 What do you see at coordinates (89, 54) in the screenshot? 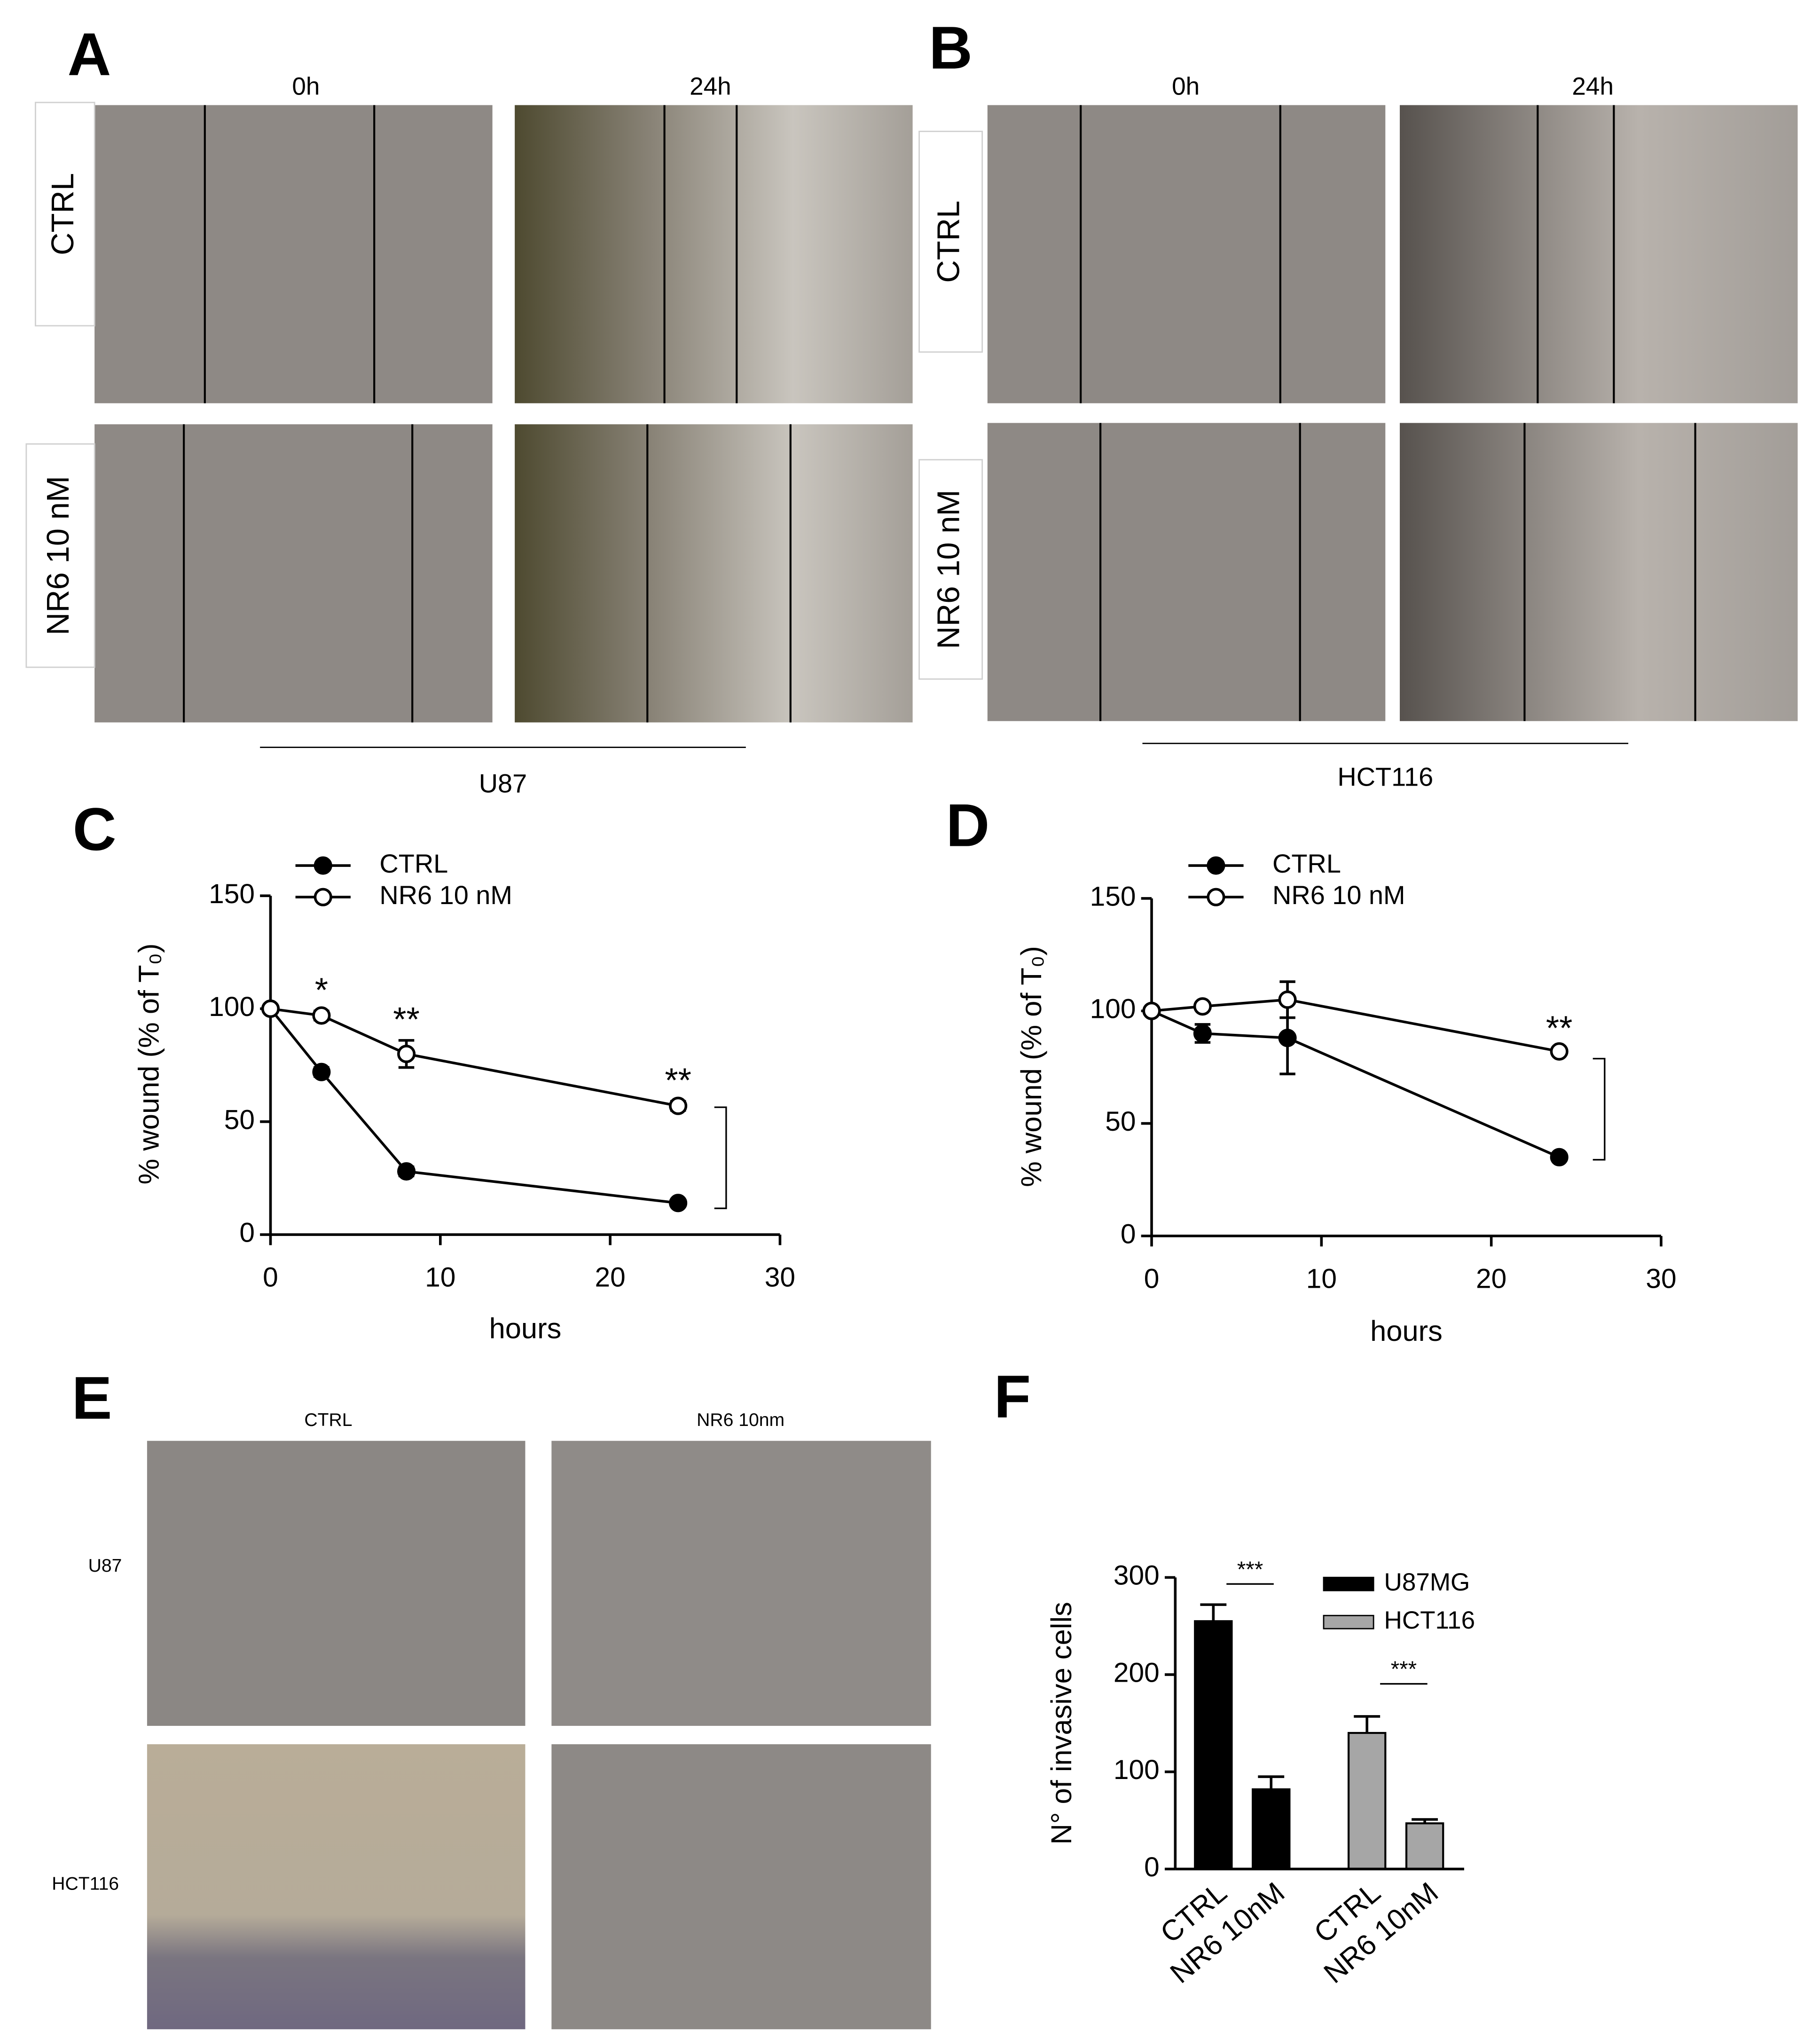
I see `panel-letter: A` at bounding box center [89, 54].